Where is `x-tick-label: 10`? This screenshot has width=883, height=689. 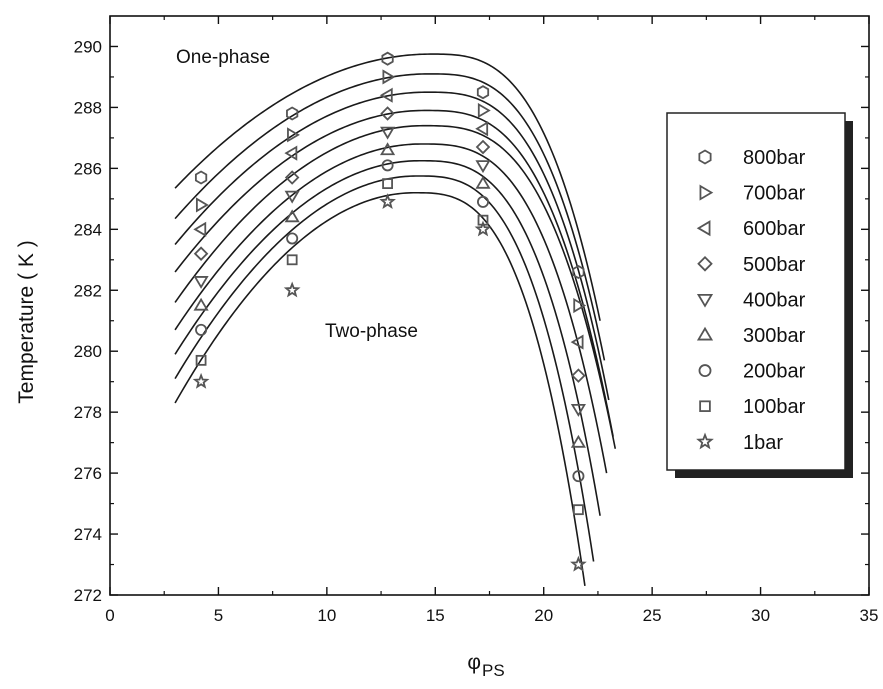 x-tick-label: 10 is located at coordinates (326, 615).